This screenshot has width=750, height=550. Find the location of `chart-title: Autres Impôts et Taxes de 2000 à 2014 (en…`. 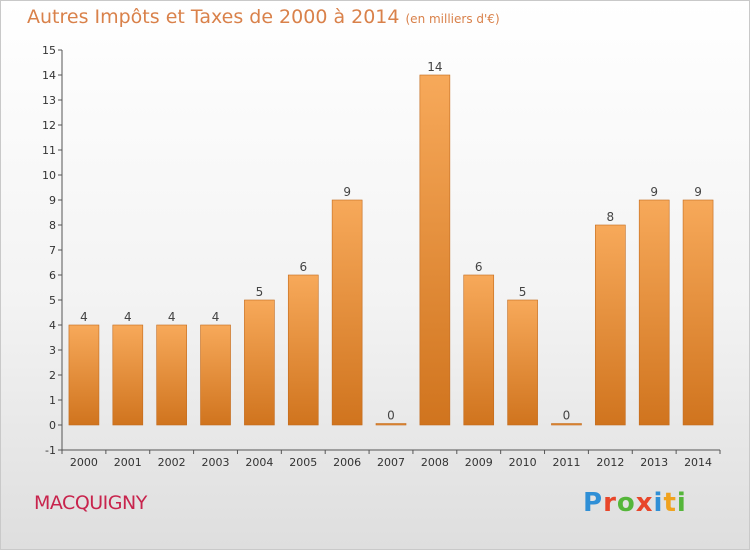

chart-title: Autres Impôts et Taxes de 2000 à 2014 (en… is located at coordinates (263, 17).